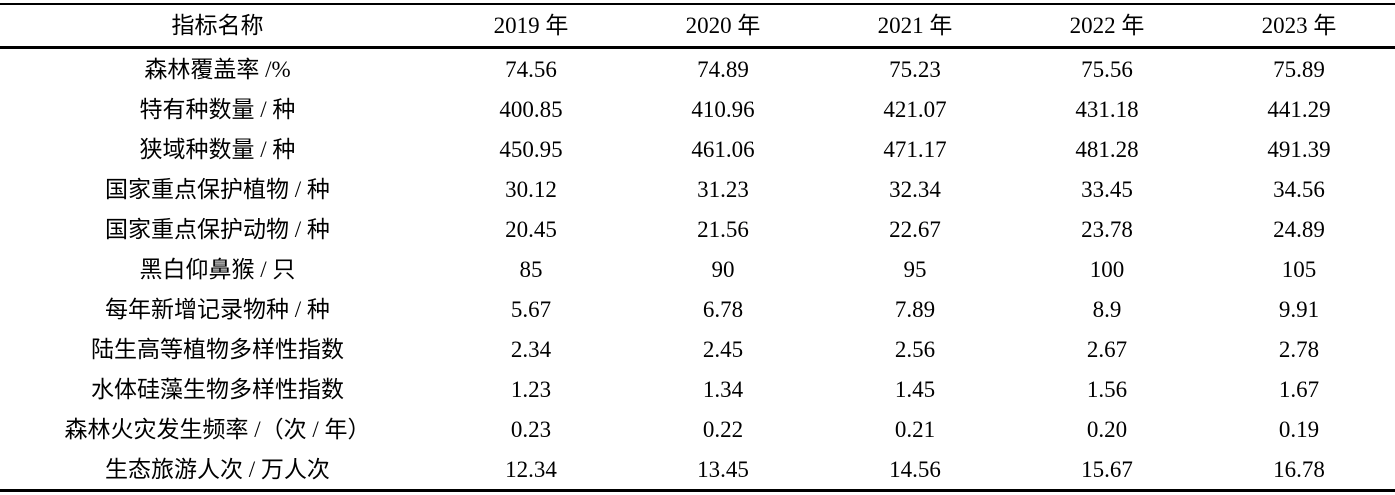 The image size is (1395, 495). Describe the element at coordinates (723, 429) in the screenshot. I see `cell: 0.22` at that location.